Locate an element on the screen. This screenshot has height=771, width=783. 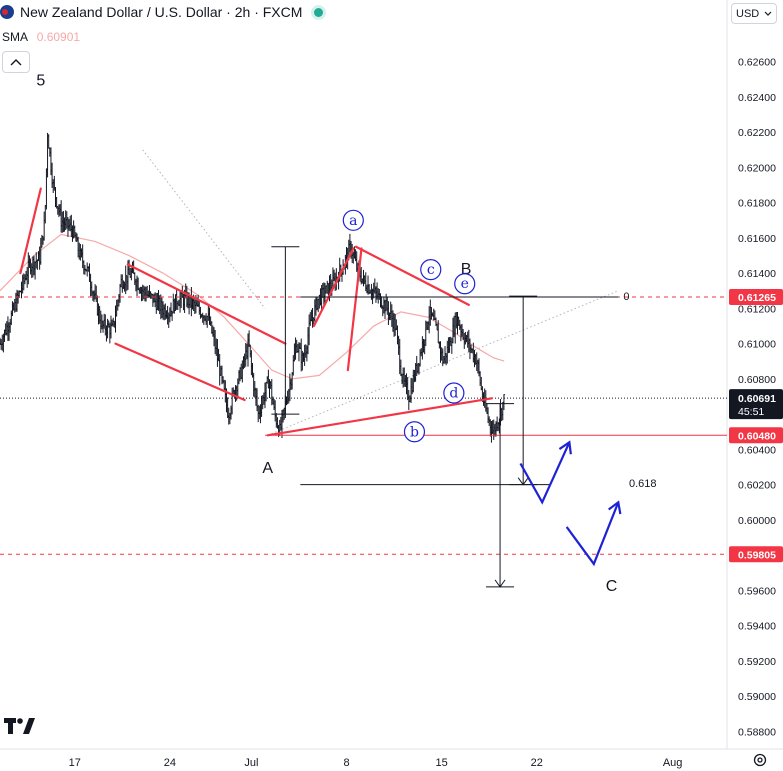
x-tick-label: 22 is located at coordinates (537, 763).